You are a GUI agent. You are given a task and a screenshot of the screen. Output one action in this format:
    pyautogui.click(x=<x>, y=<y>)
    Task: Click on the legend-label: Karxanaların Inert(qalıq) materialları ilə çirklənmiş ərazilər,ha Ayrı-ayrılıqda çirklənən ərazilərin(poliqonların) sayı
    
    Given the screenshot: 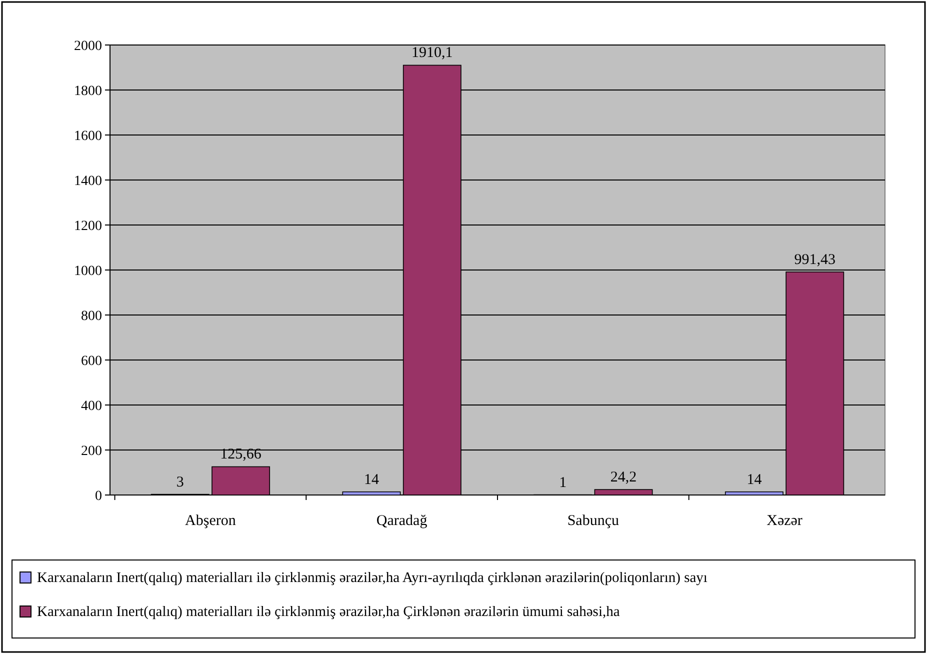 What is the action you would take?
    pyautogui.click(x=372, y=578)
    